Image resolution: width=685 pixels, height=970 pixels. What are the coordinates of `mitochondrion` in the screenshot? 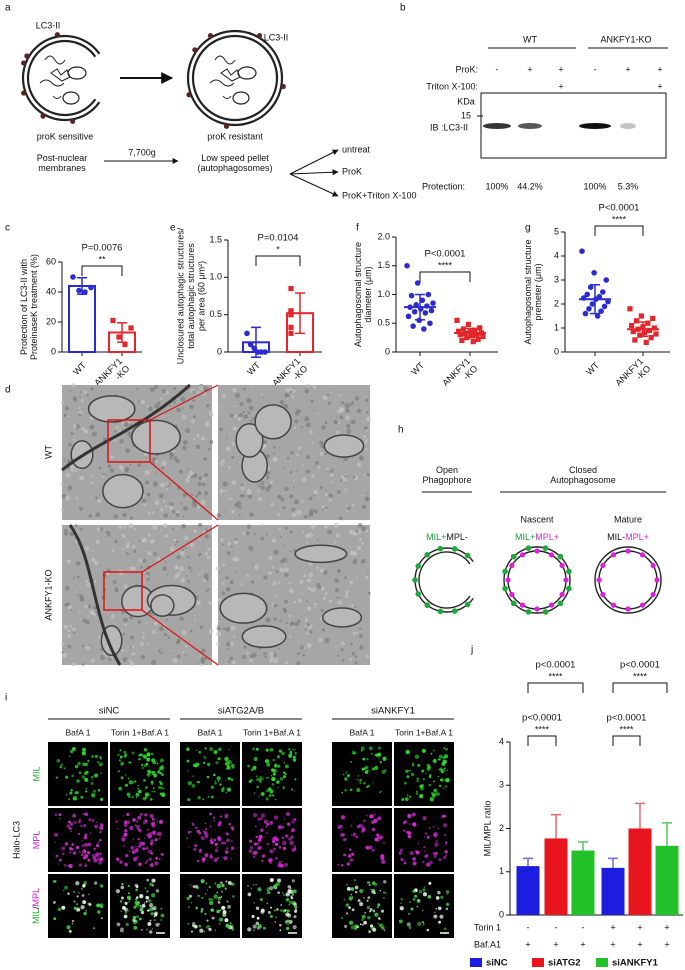 It's located at (71, 98).